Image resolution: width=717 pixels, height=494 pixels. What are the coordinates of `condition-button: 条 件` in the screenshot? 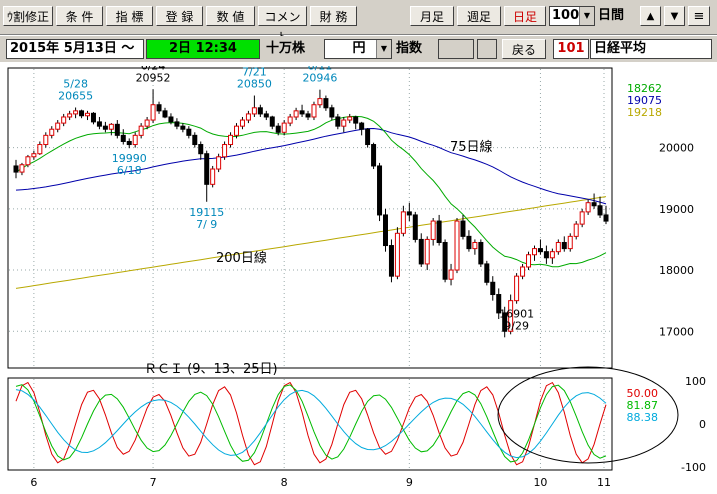 It's located at (79, 16).